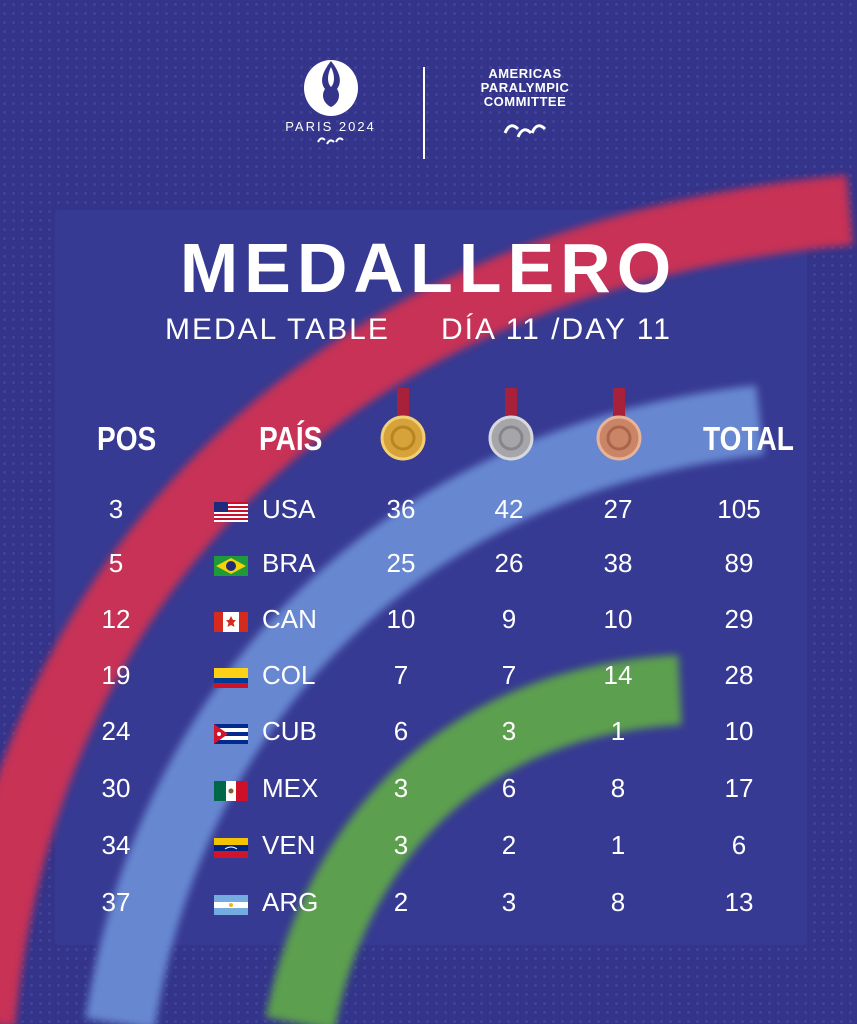 The image size is (857, 1024). I want to click on row-silver: 9, so click(509, 619).